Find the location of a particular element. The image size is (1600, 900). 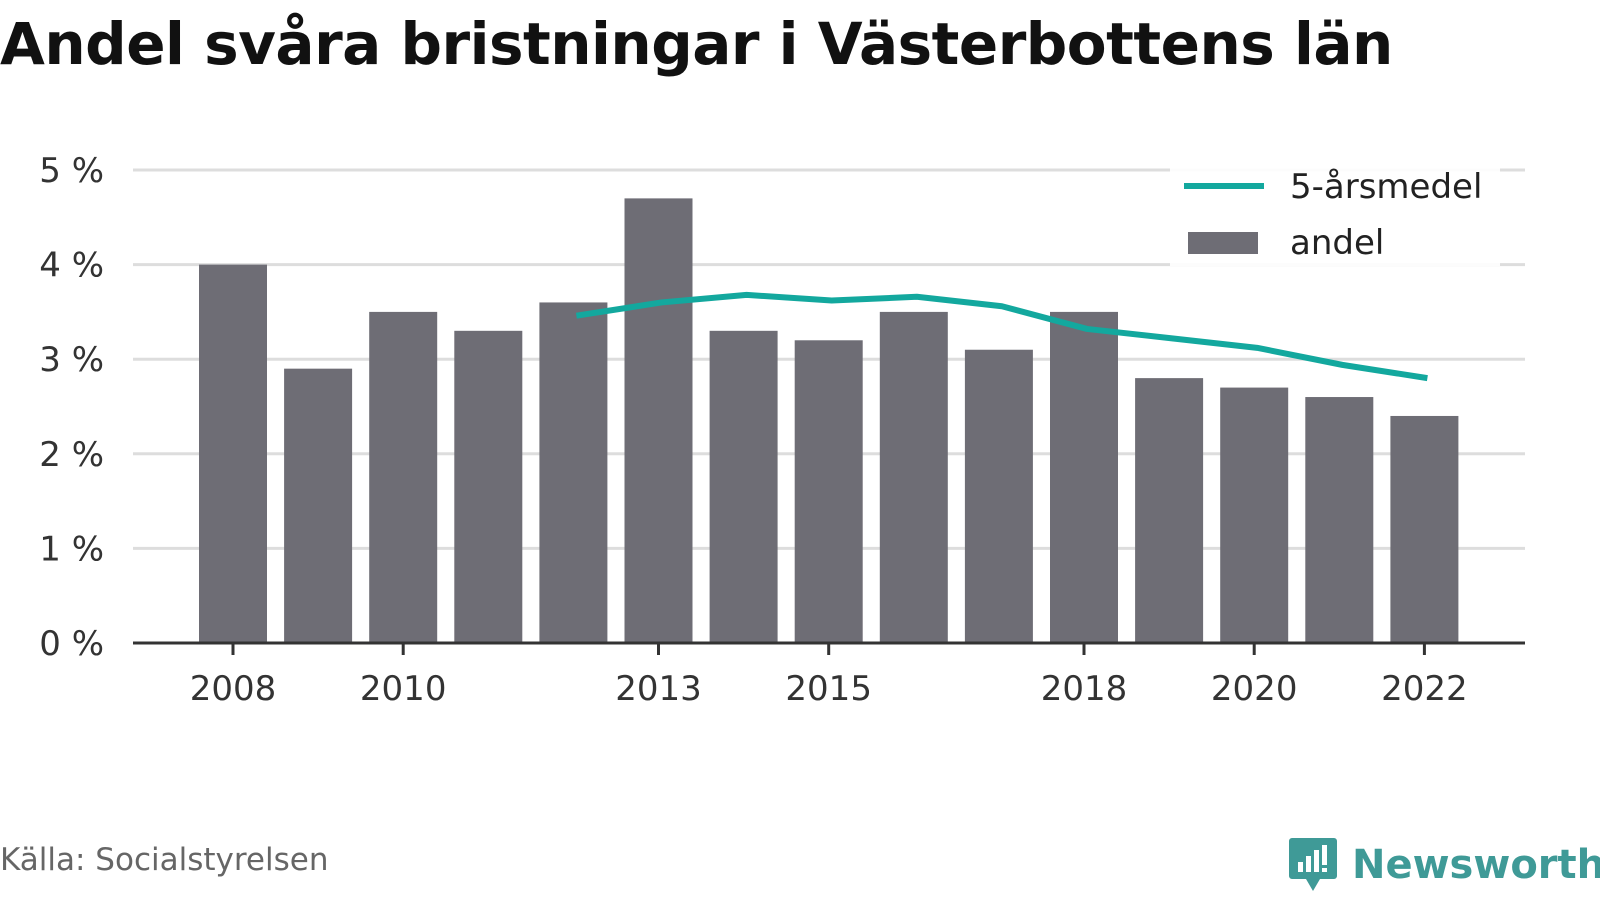

brand-name: Newsworthy is located at coordinates (1476, 865).